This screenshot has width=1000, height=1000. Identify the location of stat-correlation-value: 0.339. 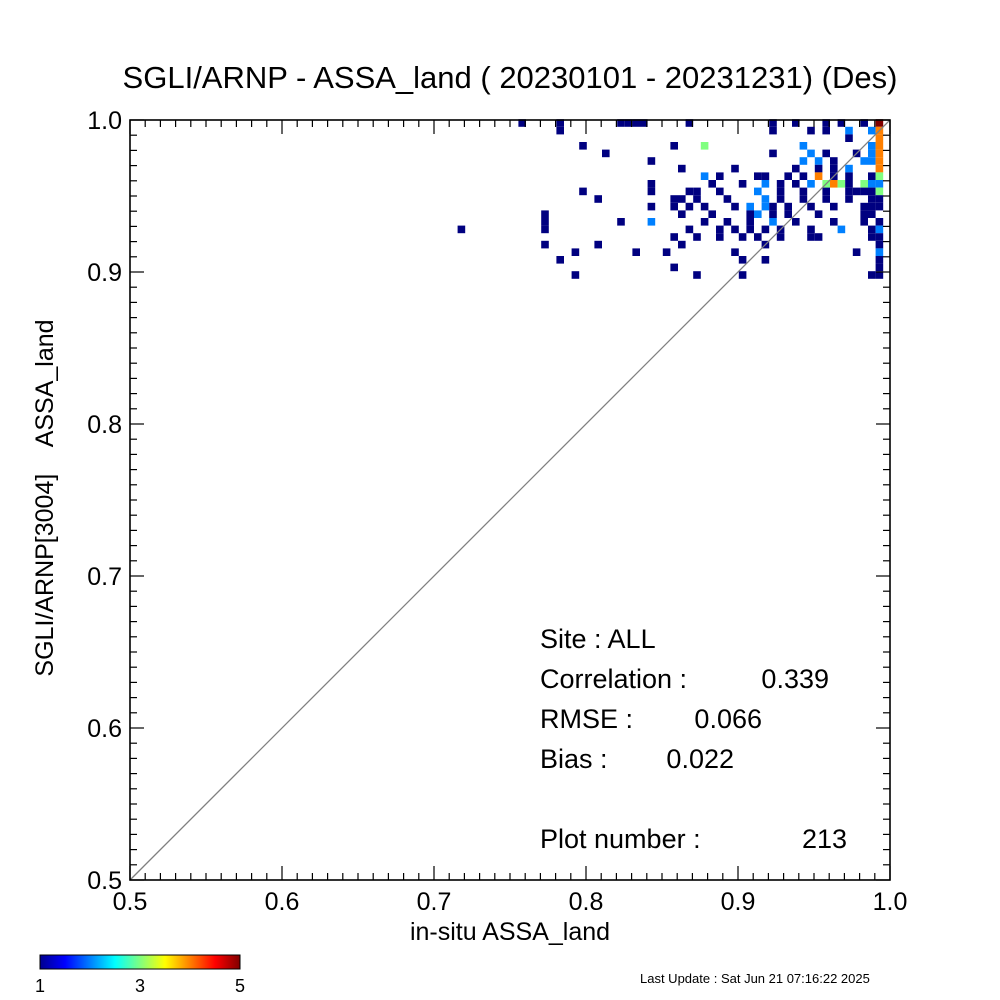
(795, 679).